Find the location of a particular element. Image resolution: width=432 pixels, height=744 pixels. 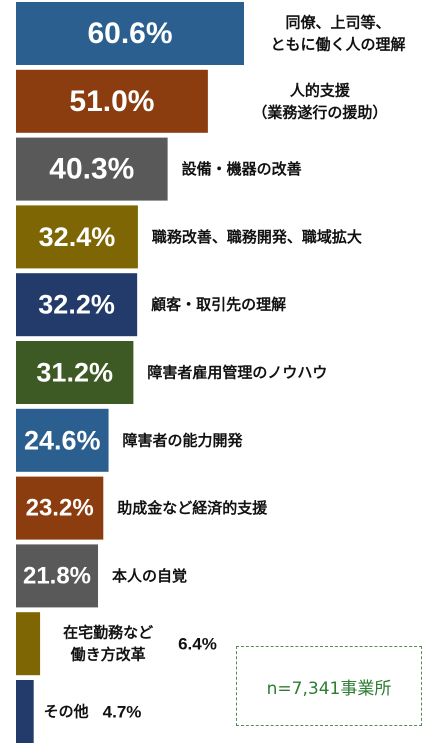

value-label-7: 24.6% is located at coordinates (62, 440).